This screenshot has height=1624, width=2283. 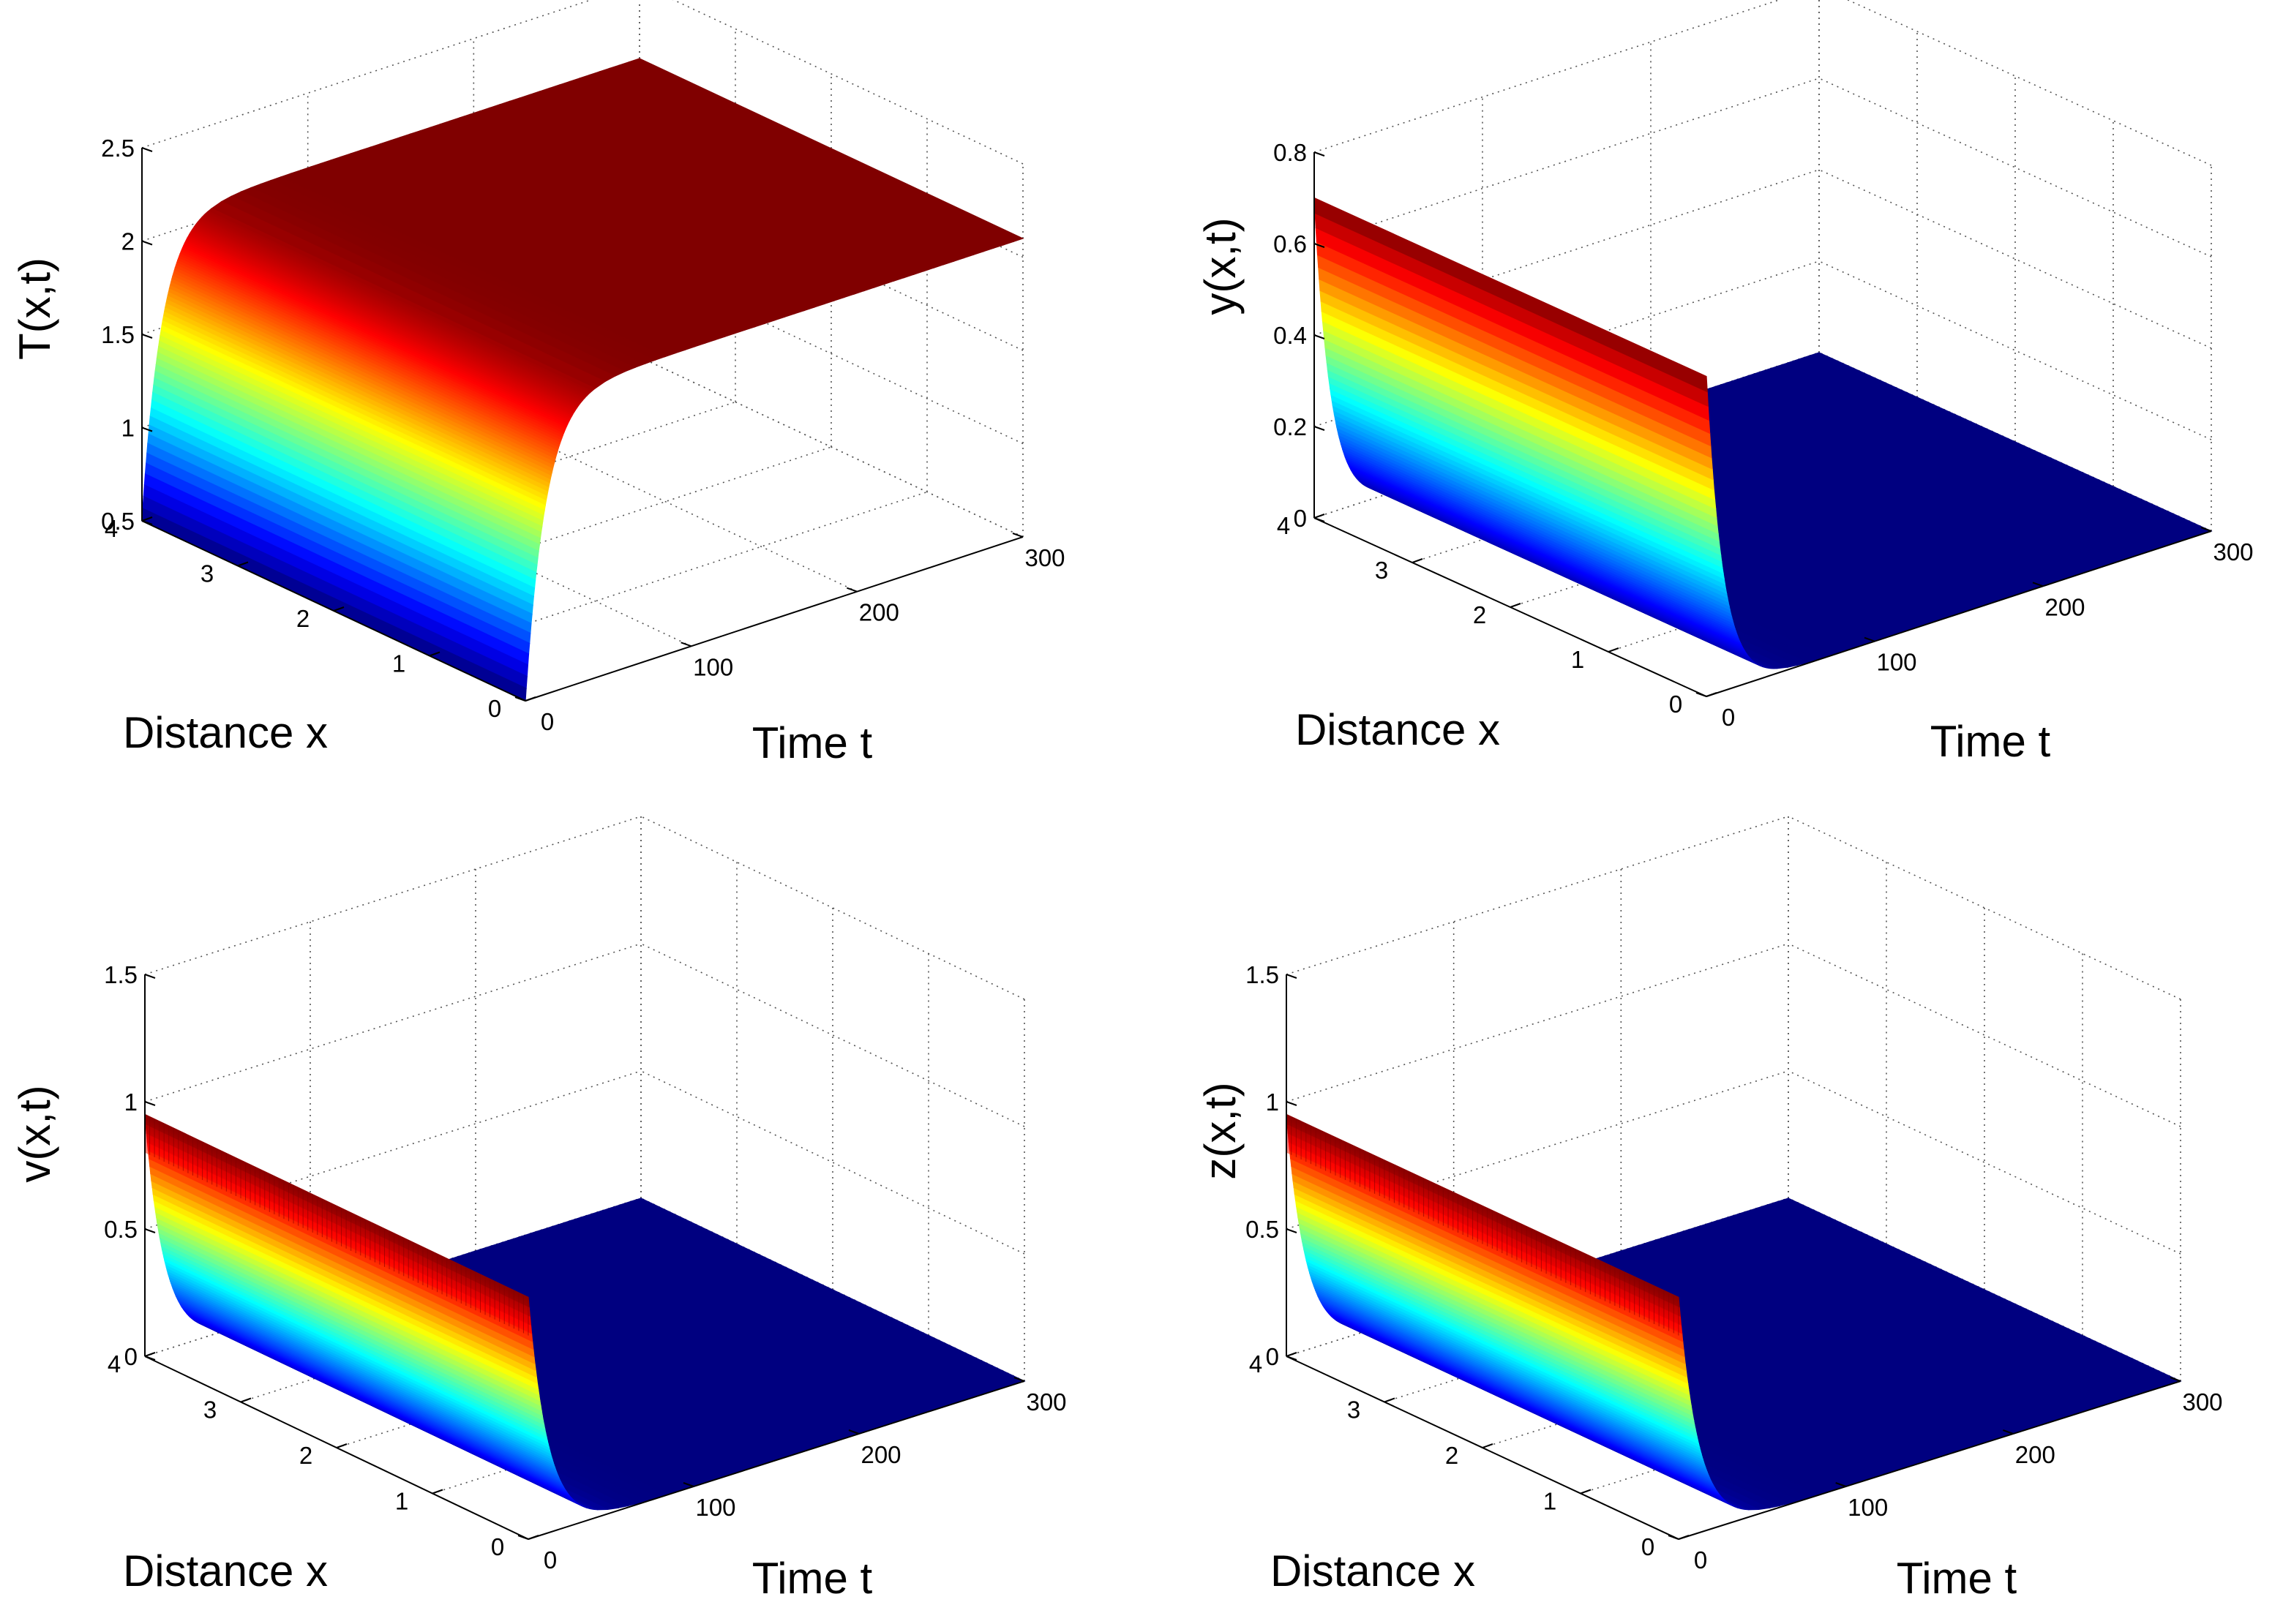 I want to click on panel-v-x-tick-label-4: 4, so click(x=114, y=1363).